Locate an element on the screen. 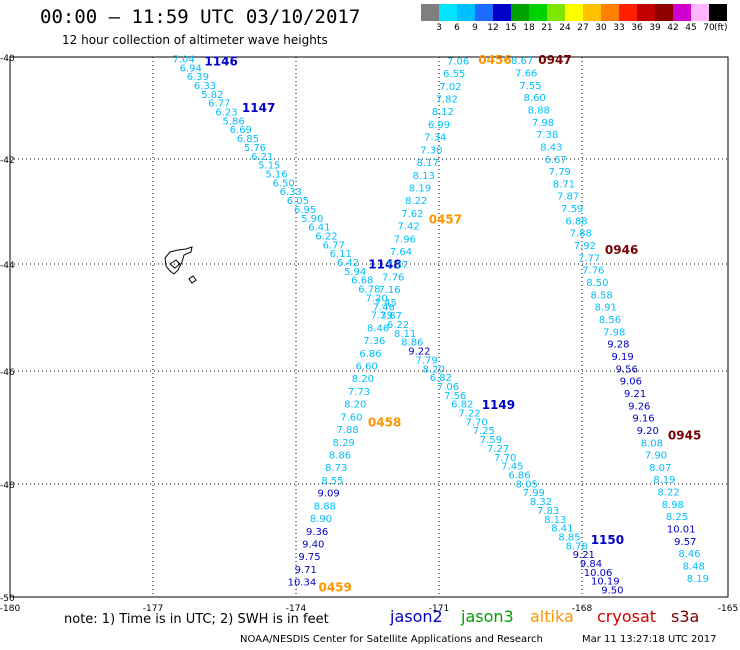  wave-height-label: 6.23 is located at coordinates (226, 113).